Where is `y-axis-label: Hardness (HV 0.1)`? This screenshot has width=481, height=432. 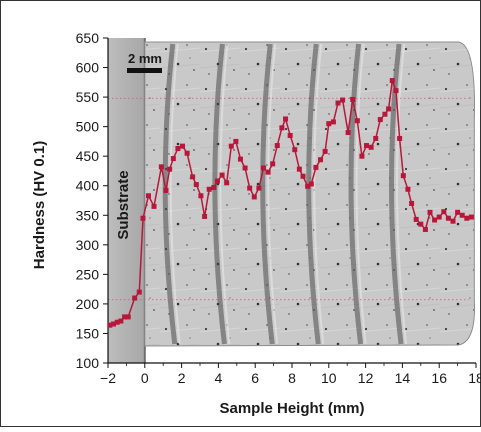 y-axis-label: Hardness (HV 0.1) is located at coordinates (39, 205).